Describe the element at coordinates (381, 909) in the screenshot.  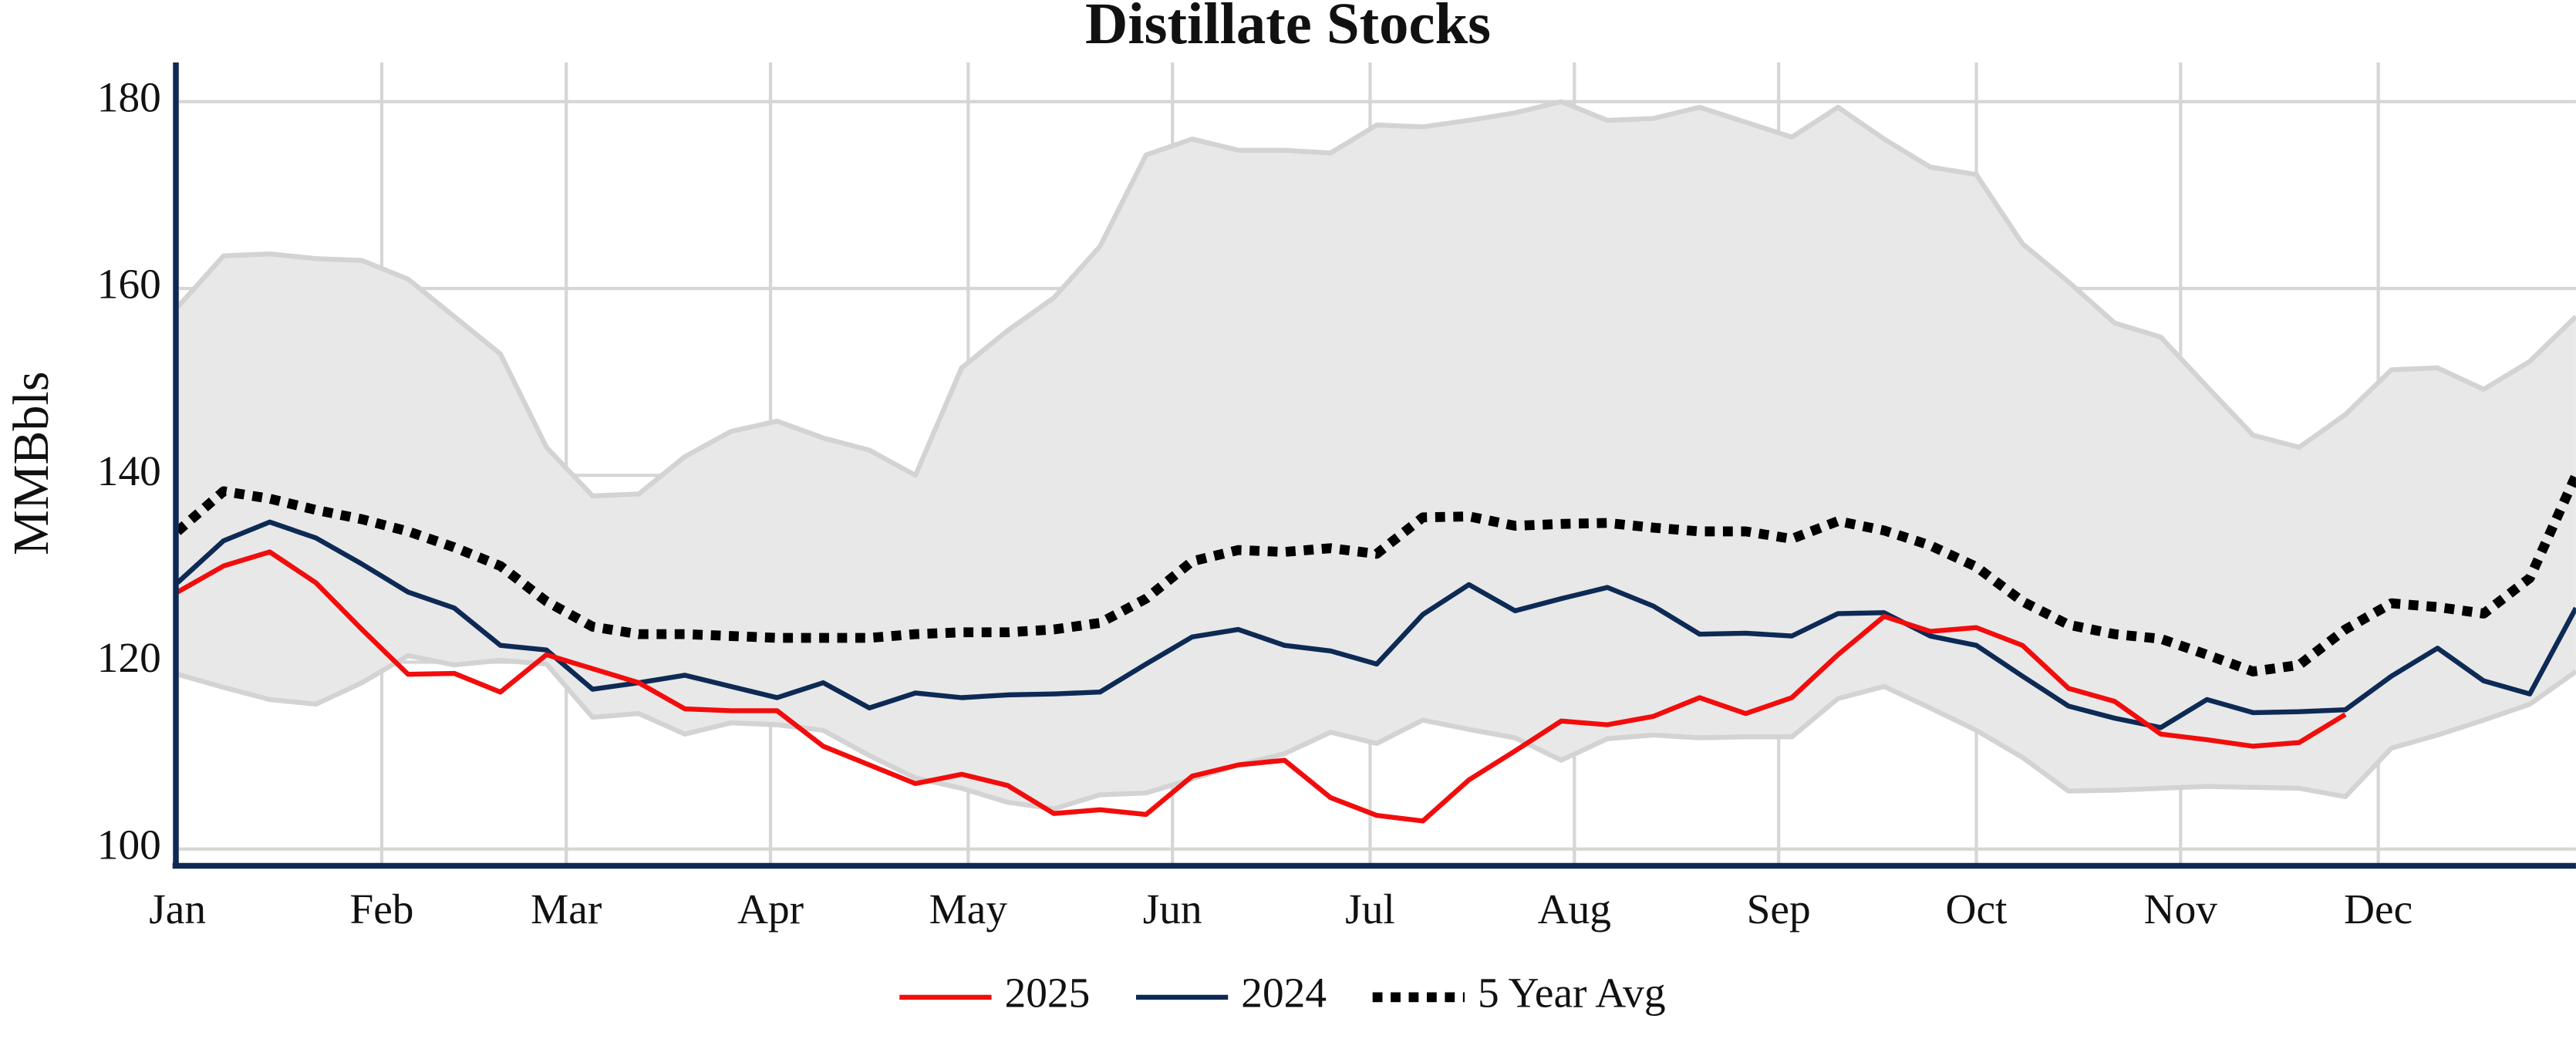
I see `x-tick-label: Feb` at that location.